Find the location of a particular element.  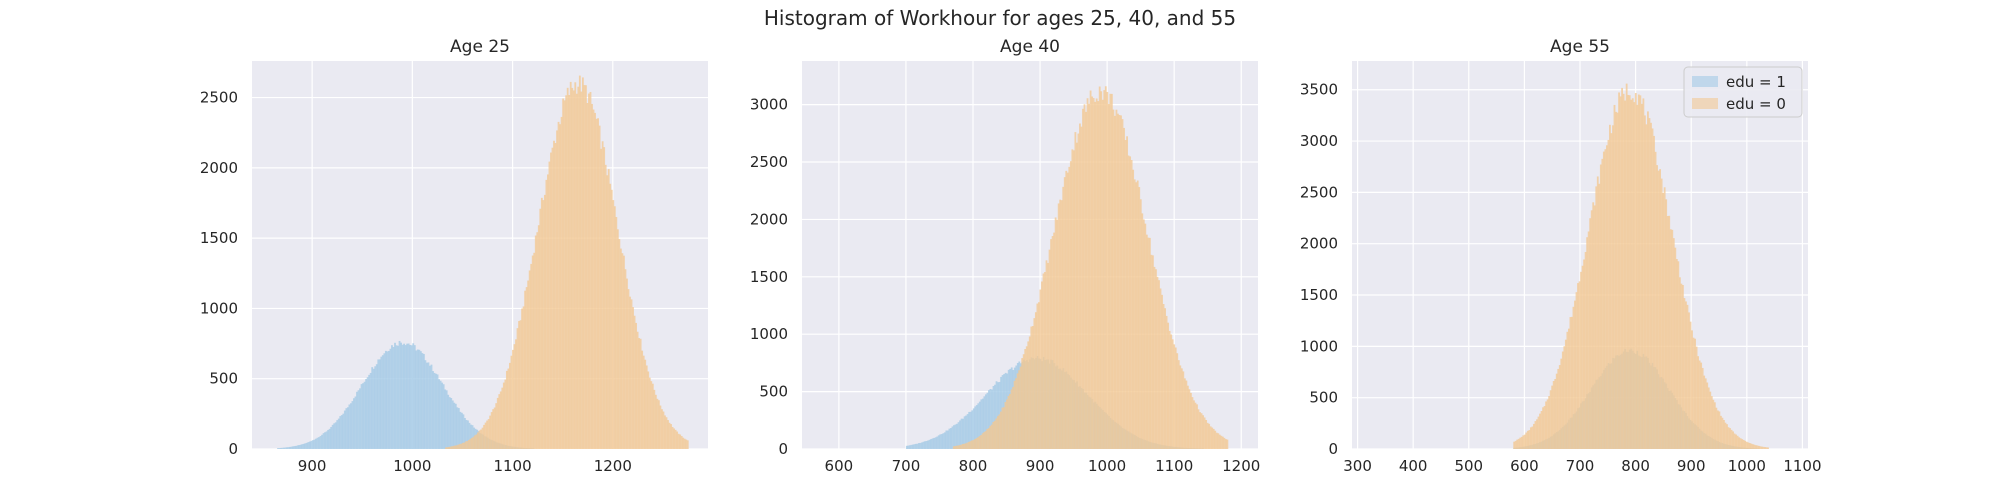

legend-swatch is located at coordinates (1705, 103).